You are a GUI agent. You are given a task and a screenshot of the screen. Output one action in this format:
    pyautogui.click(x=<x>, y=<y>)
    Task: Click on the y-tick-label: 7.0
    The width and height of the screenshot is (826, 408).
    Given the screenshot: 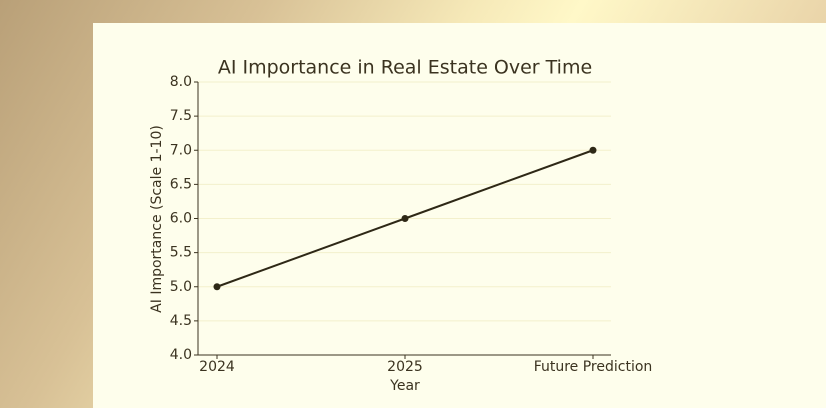 What is the action you would take?
    pyautogui.click(x=181, y=150)
    